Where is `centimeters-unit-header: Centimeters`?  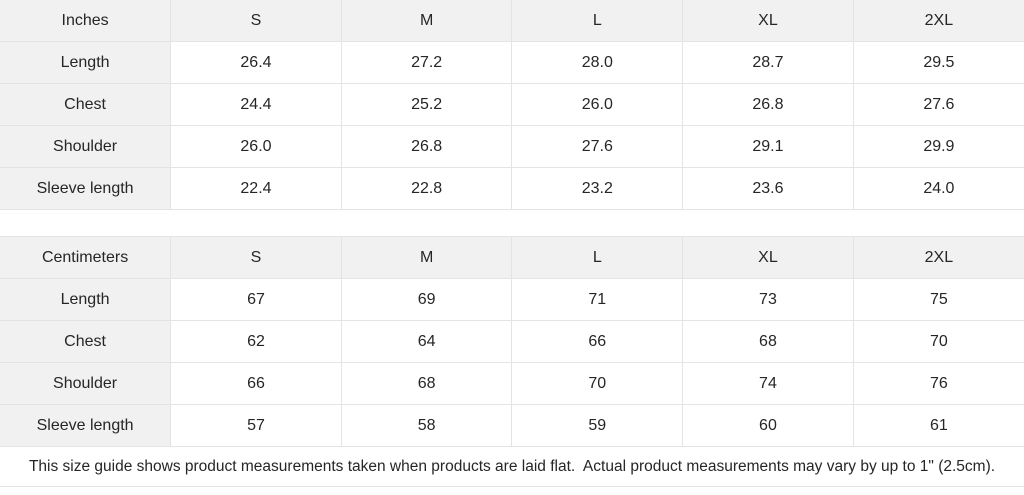 centimeters-unit-header: Centimeters is located at coordinates (86, 257).